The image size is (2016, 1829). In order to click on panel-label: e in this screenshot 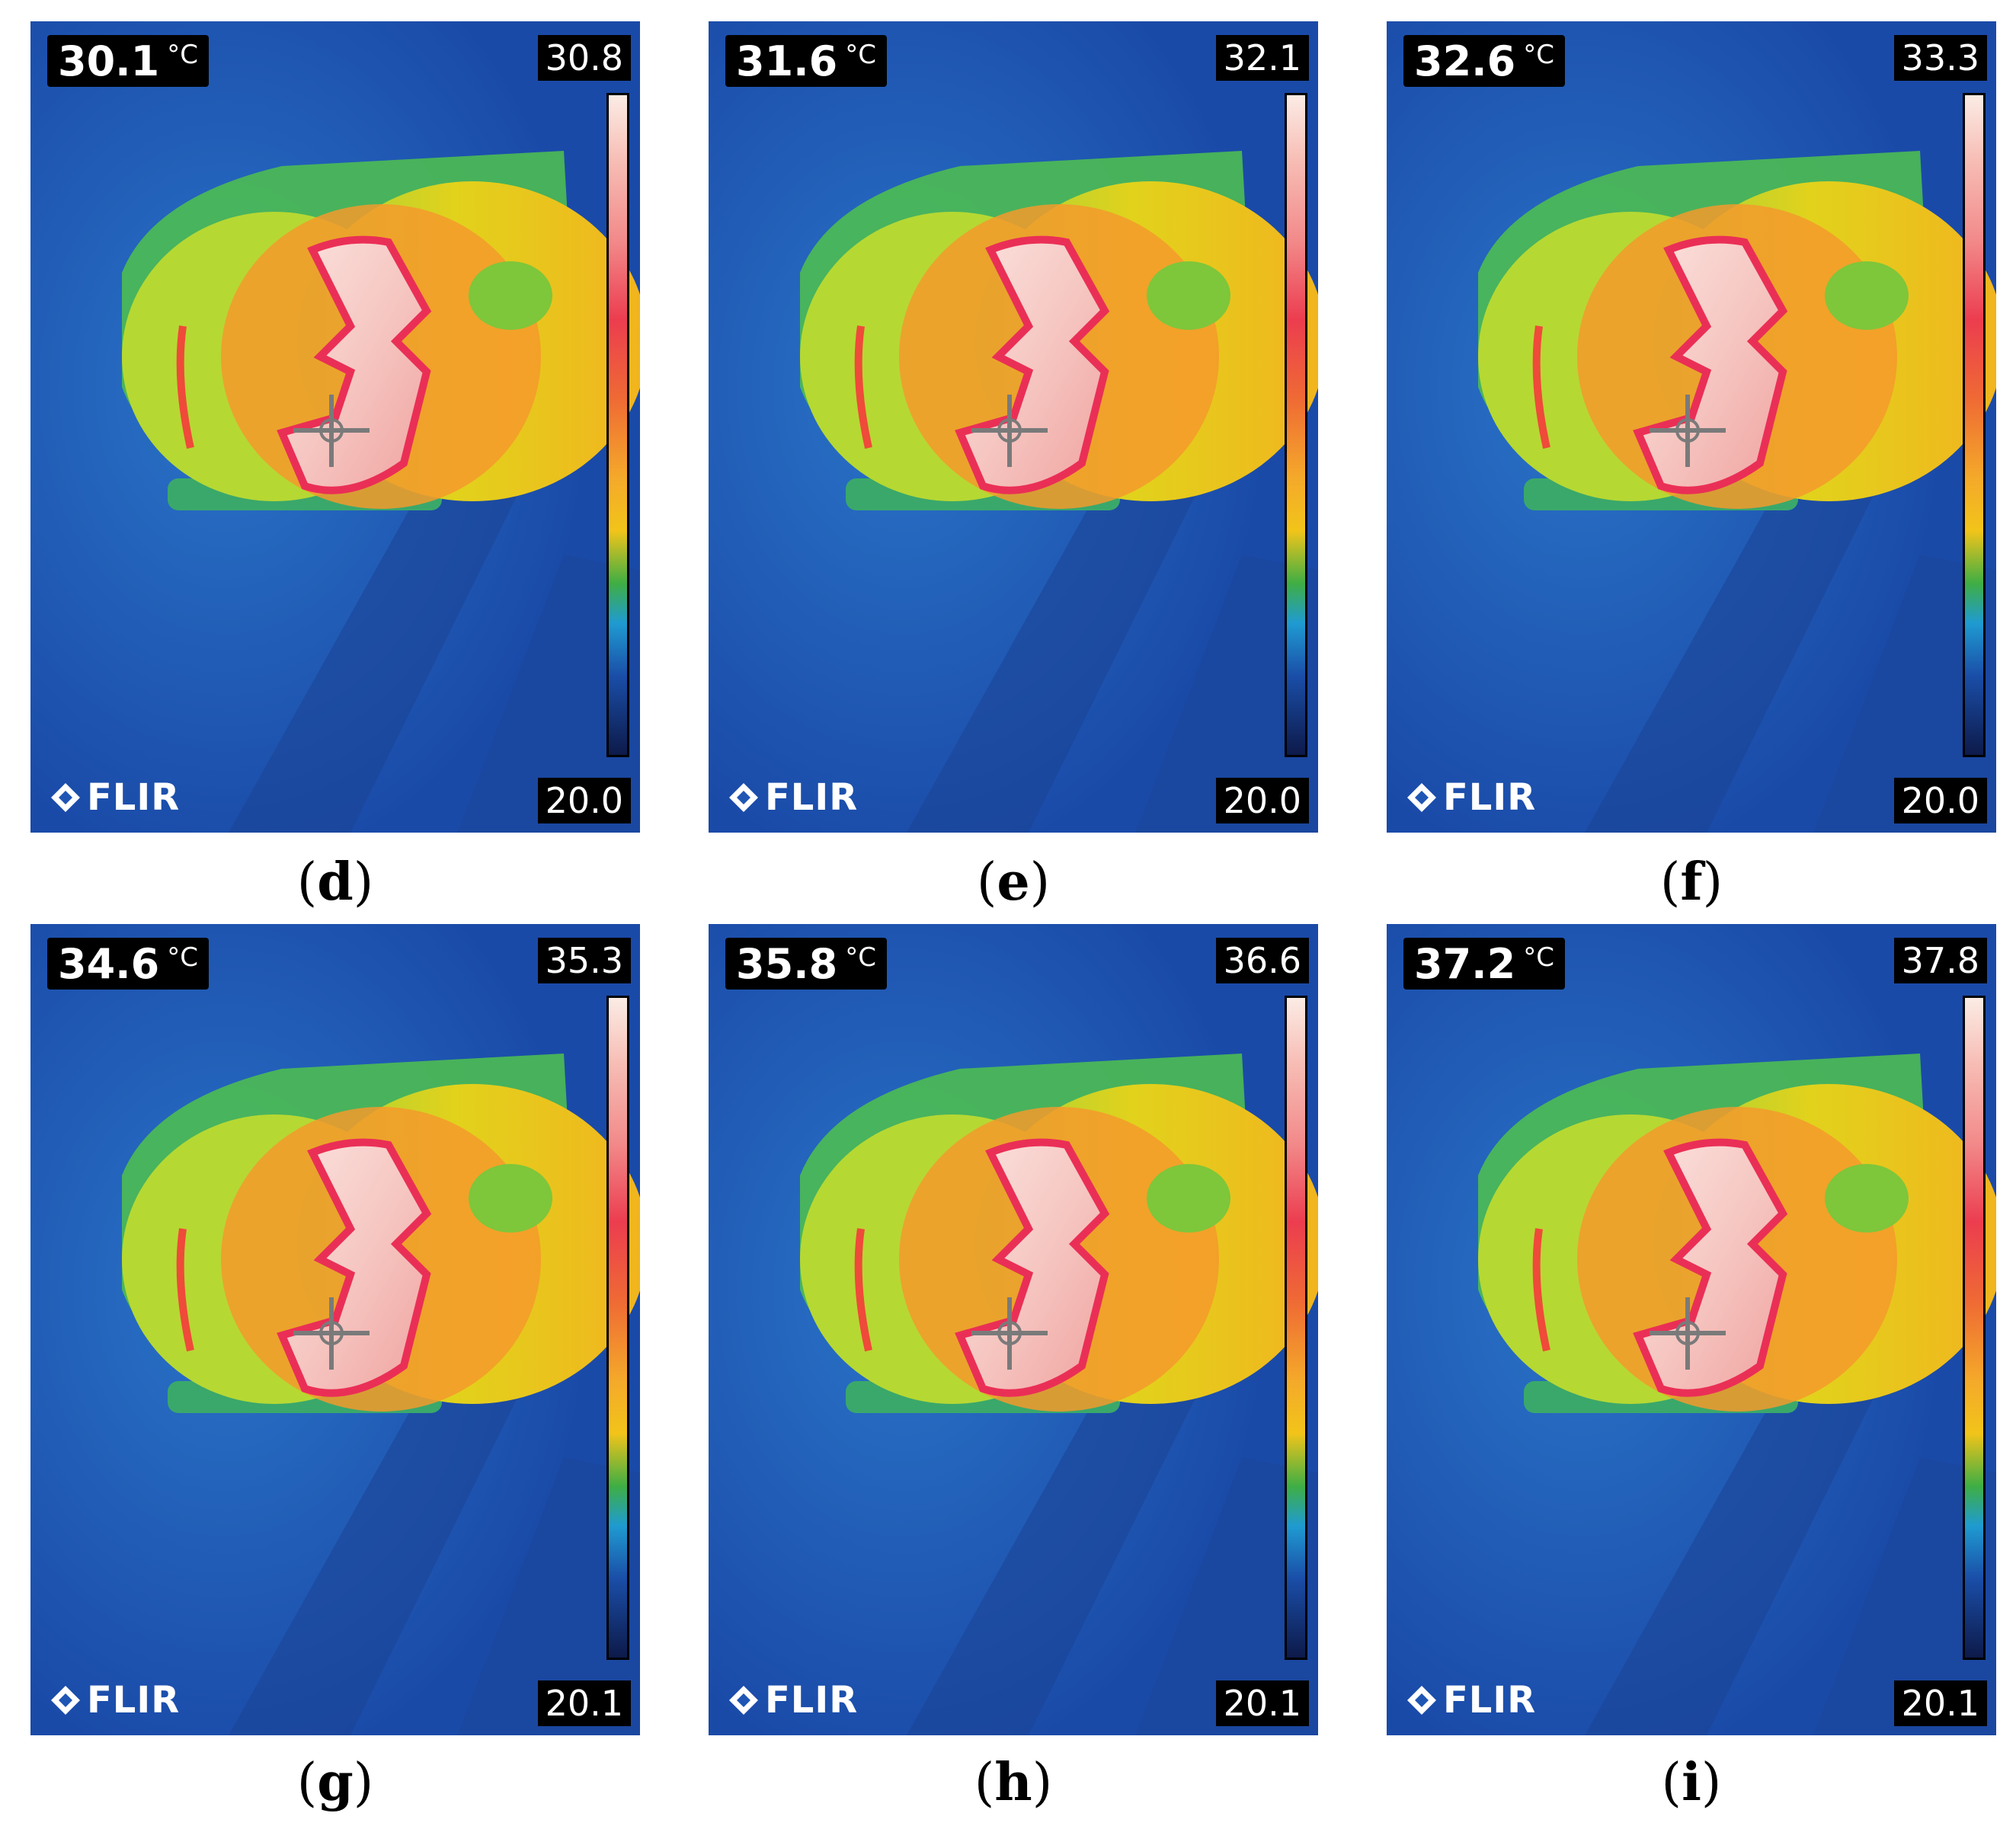, I will do `click(1013, 882)`.